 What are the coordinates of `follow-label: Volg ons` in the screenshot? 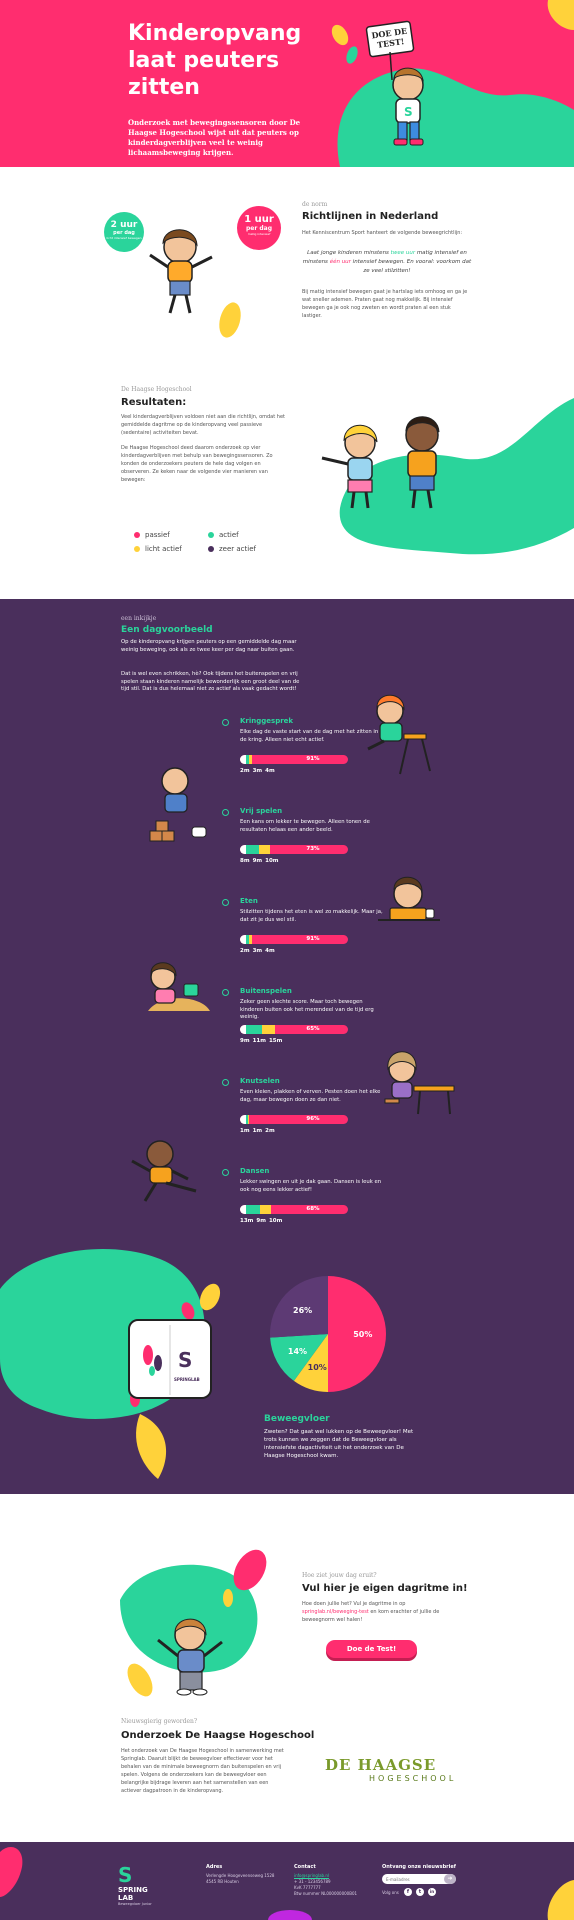 It's located at (390, 1892).